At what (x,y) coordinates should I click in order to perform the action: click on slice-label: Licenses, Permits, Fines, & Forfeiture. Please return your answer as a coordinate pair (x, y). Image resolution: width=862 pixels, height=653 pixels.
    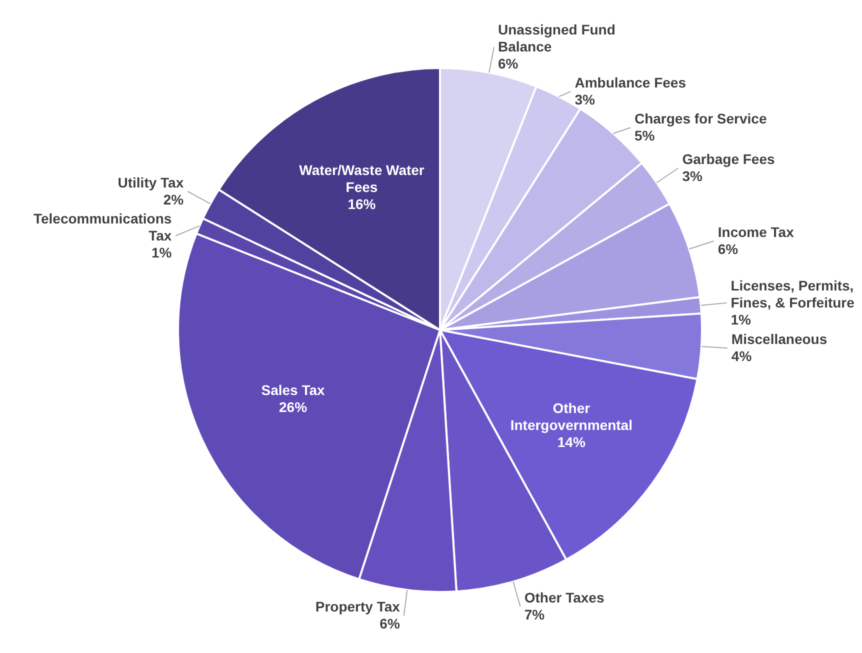
    Looking at the image, I should click on (792, 293).